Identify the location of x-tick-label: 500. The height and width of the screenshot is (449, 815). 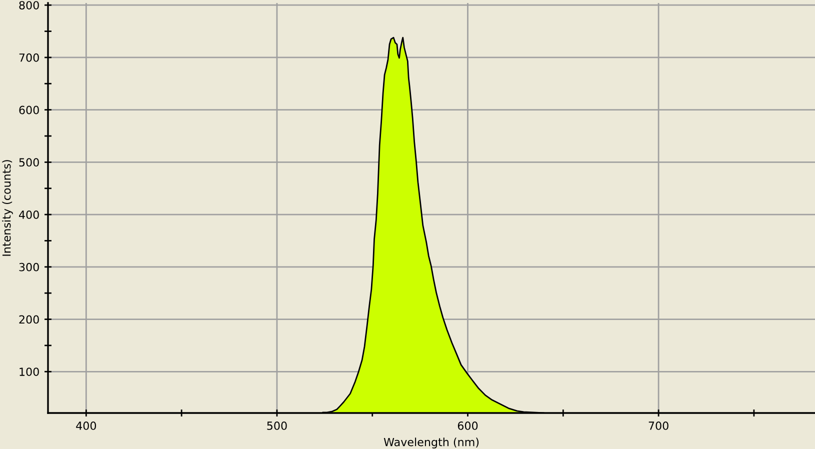
(277, 426).